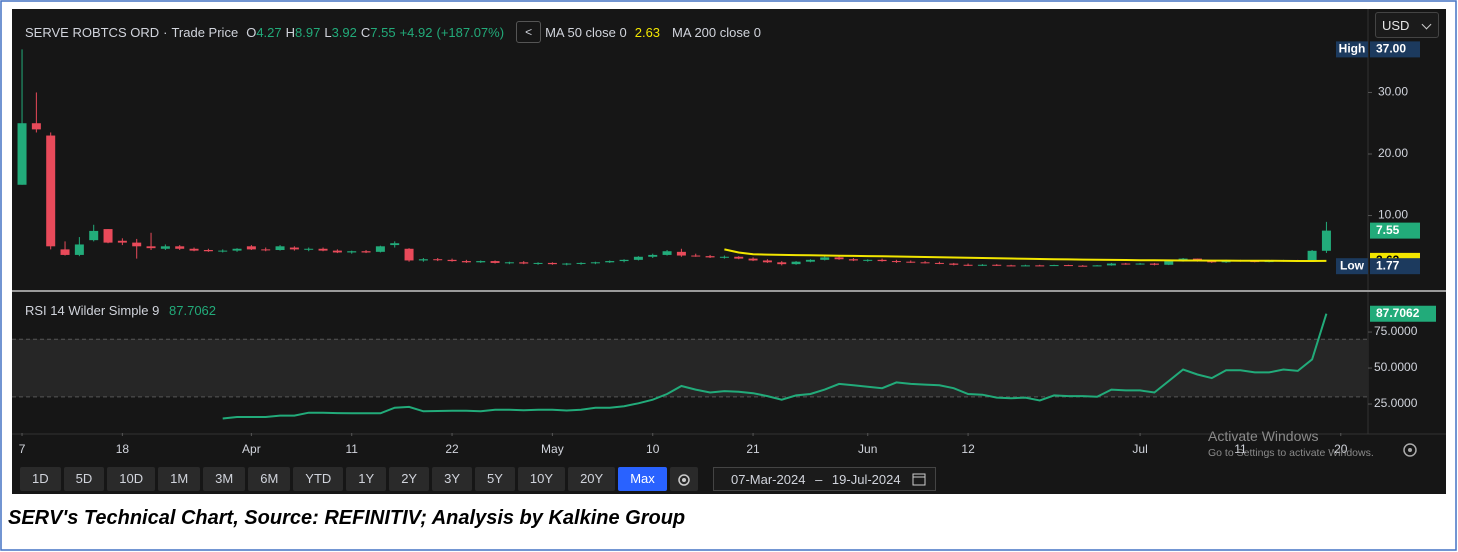 This screenshot has width=1458, height=552. Describe the element at coordinates (642, 479) in the screenshot. I see `range-button: Max` at that location.